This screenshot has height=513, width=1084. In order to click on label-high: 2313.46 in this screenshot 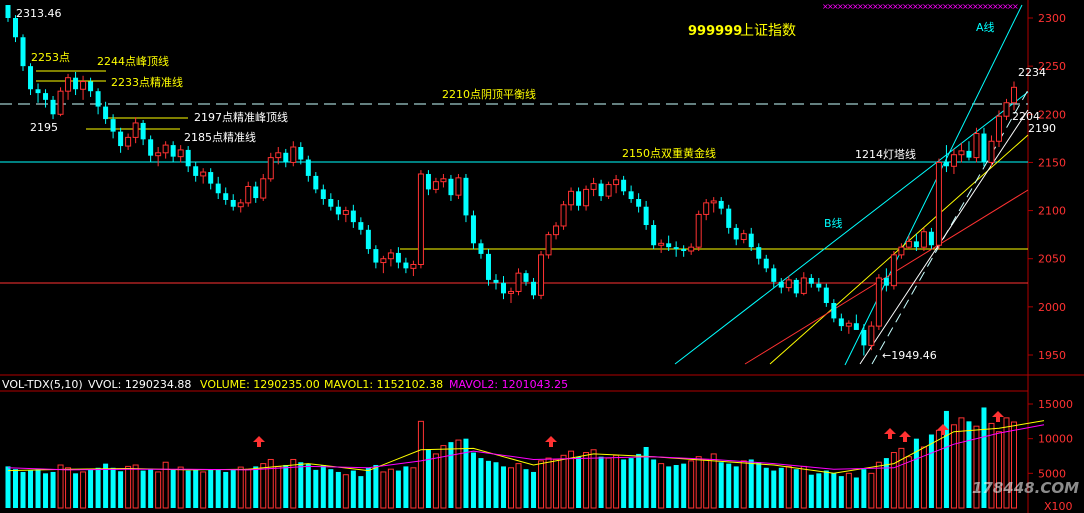, I will do `click(39, 13)`.